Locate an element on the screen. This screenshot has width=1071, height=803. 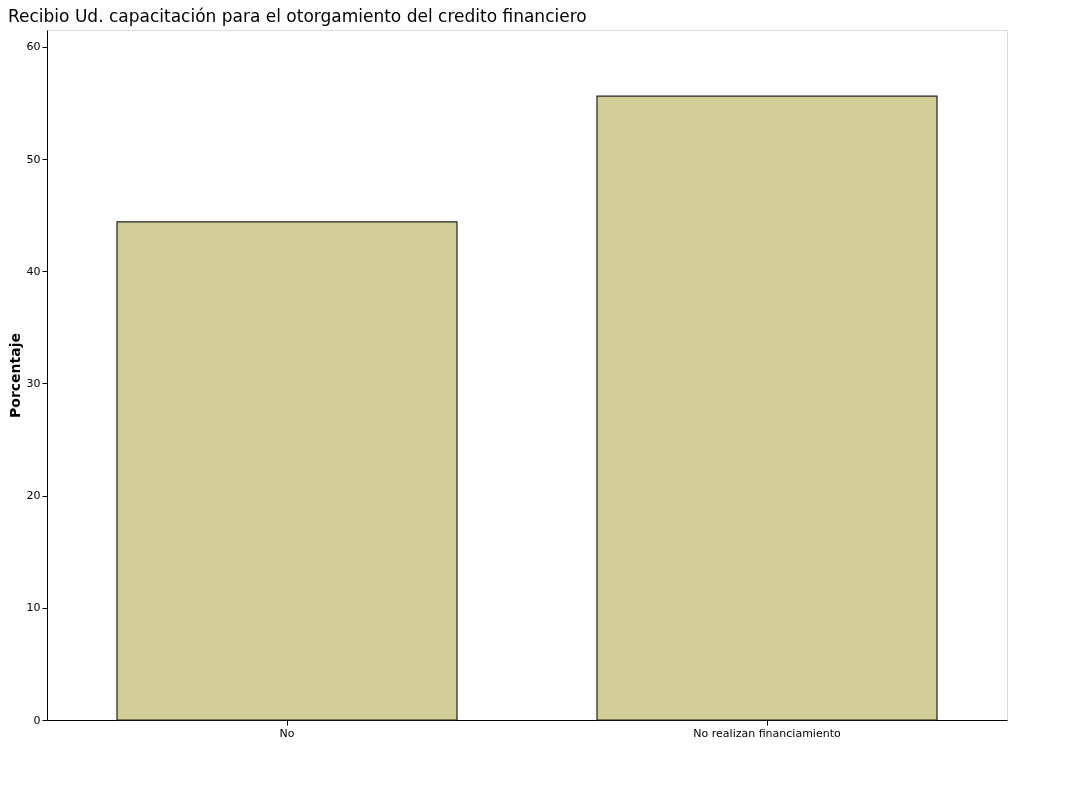
y-tick-label: 20 is located at coordinates (33, 496).